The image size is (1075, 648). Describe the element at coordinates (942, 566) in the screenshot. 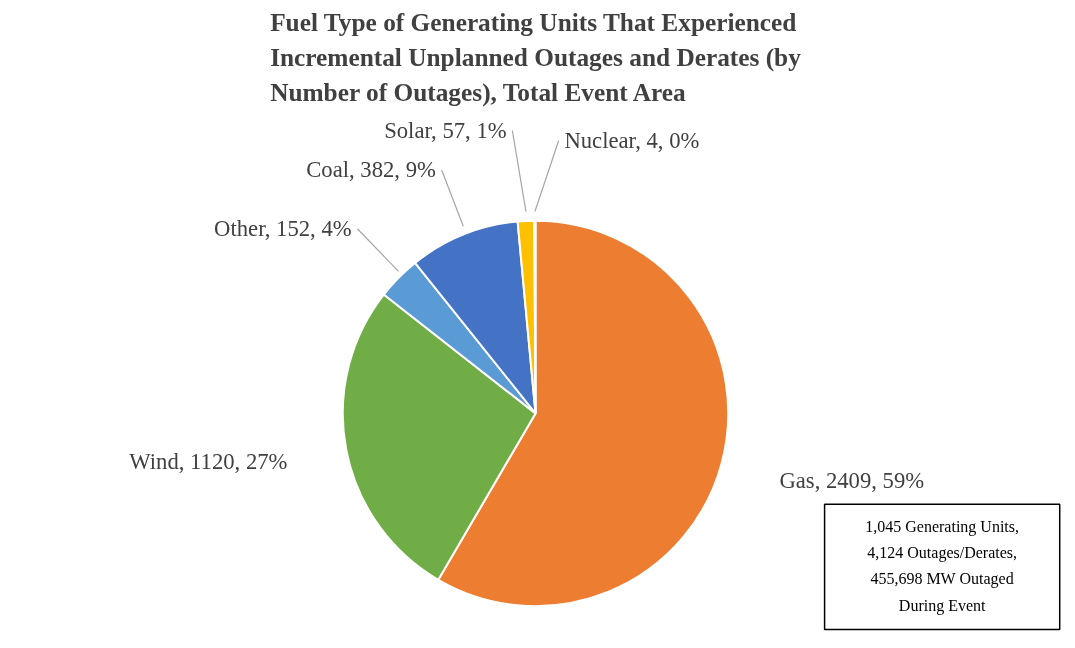

I see `text: 1,045 Generating Units, 4,124 Outages/Derates, 455,698 MW Outaged During Event` at that location.